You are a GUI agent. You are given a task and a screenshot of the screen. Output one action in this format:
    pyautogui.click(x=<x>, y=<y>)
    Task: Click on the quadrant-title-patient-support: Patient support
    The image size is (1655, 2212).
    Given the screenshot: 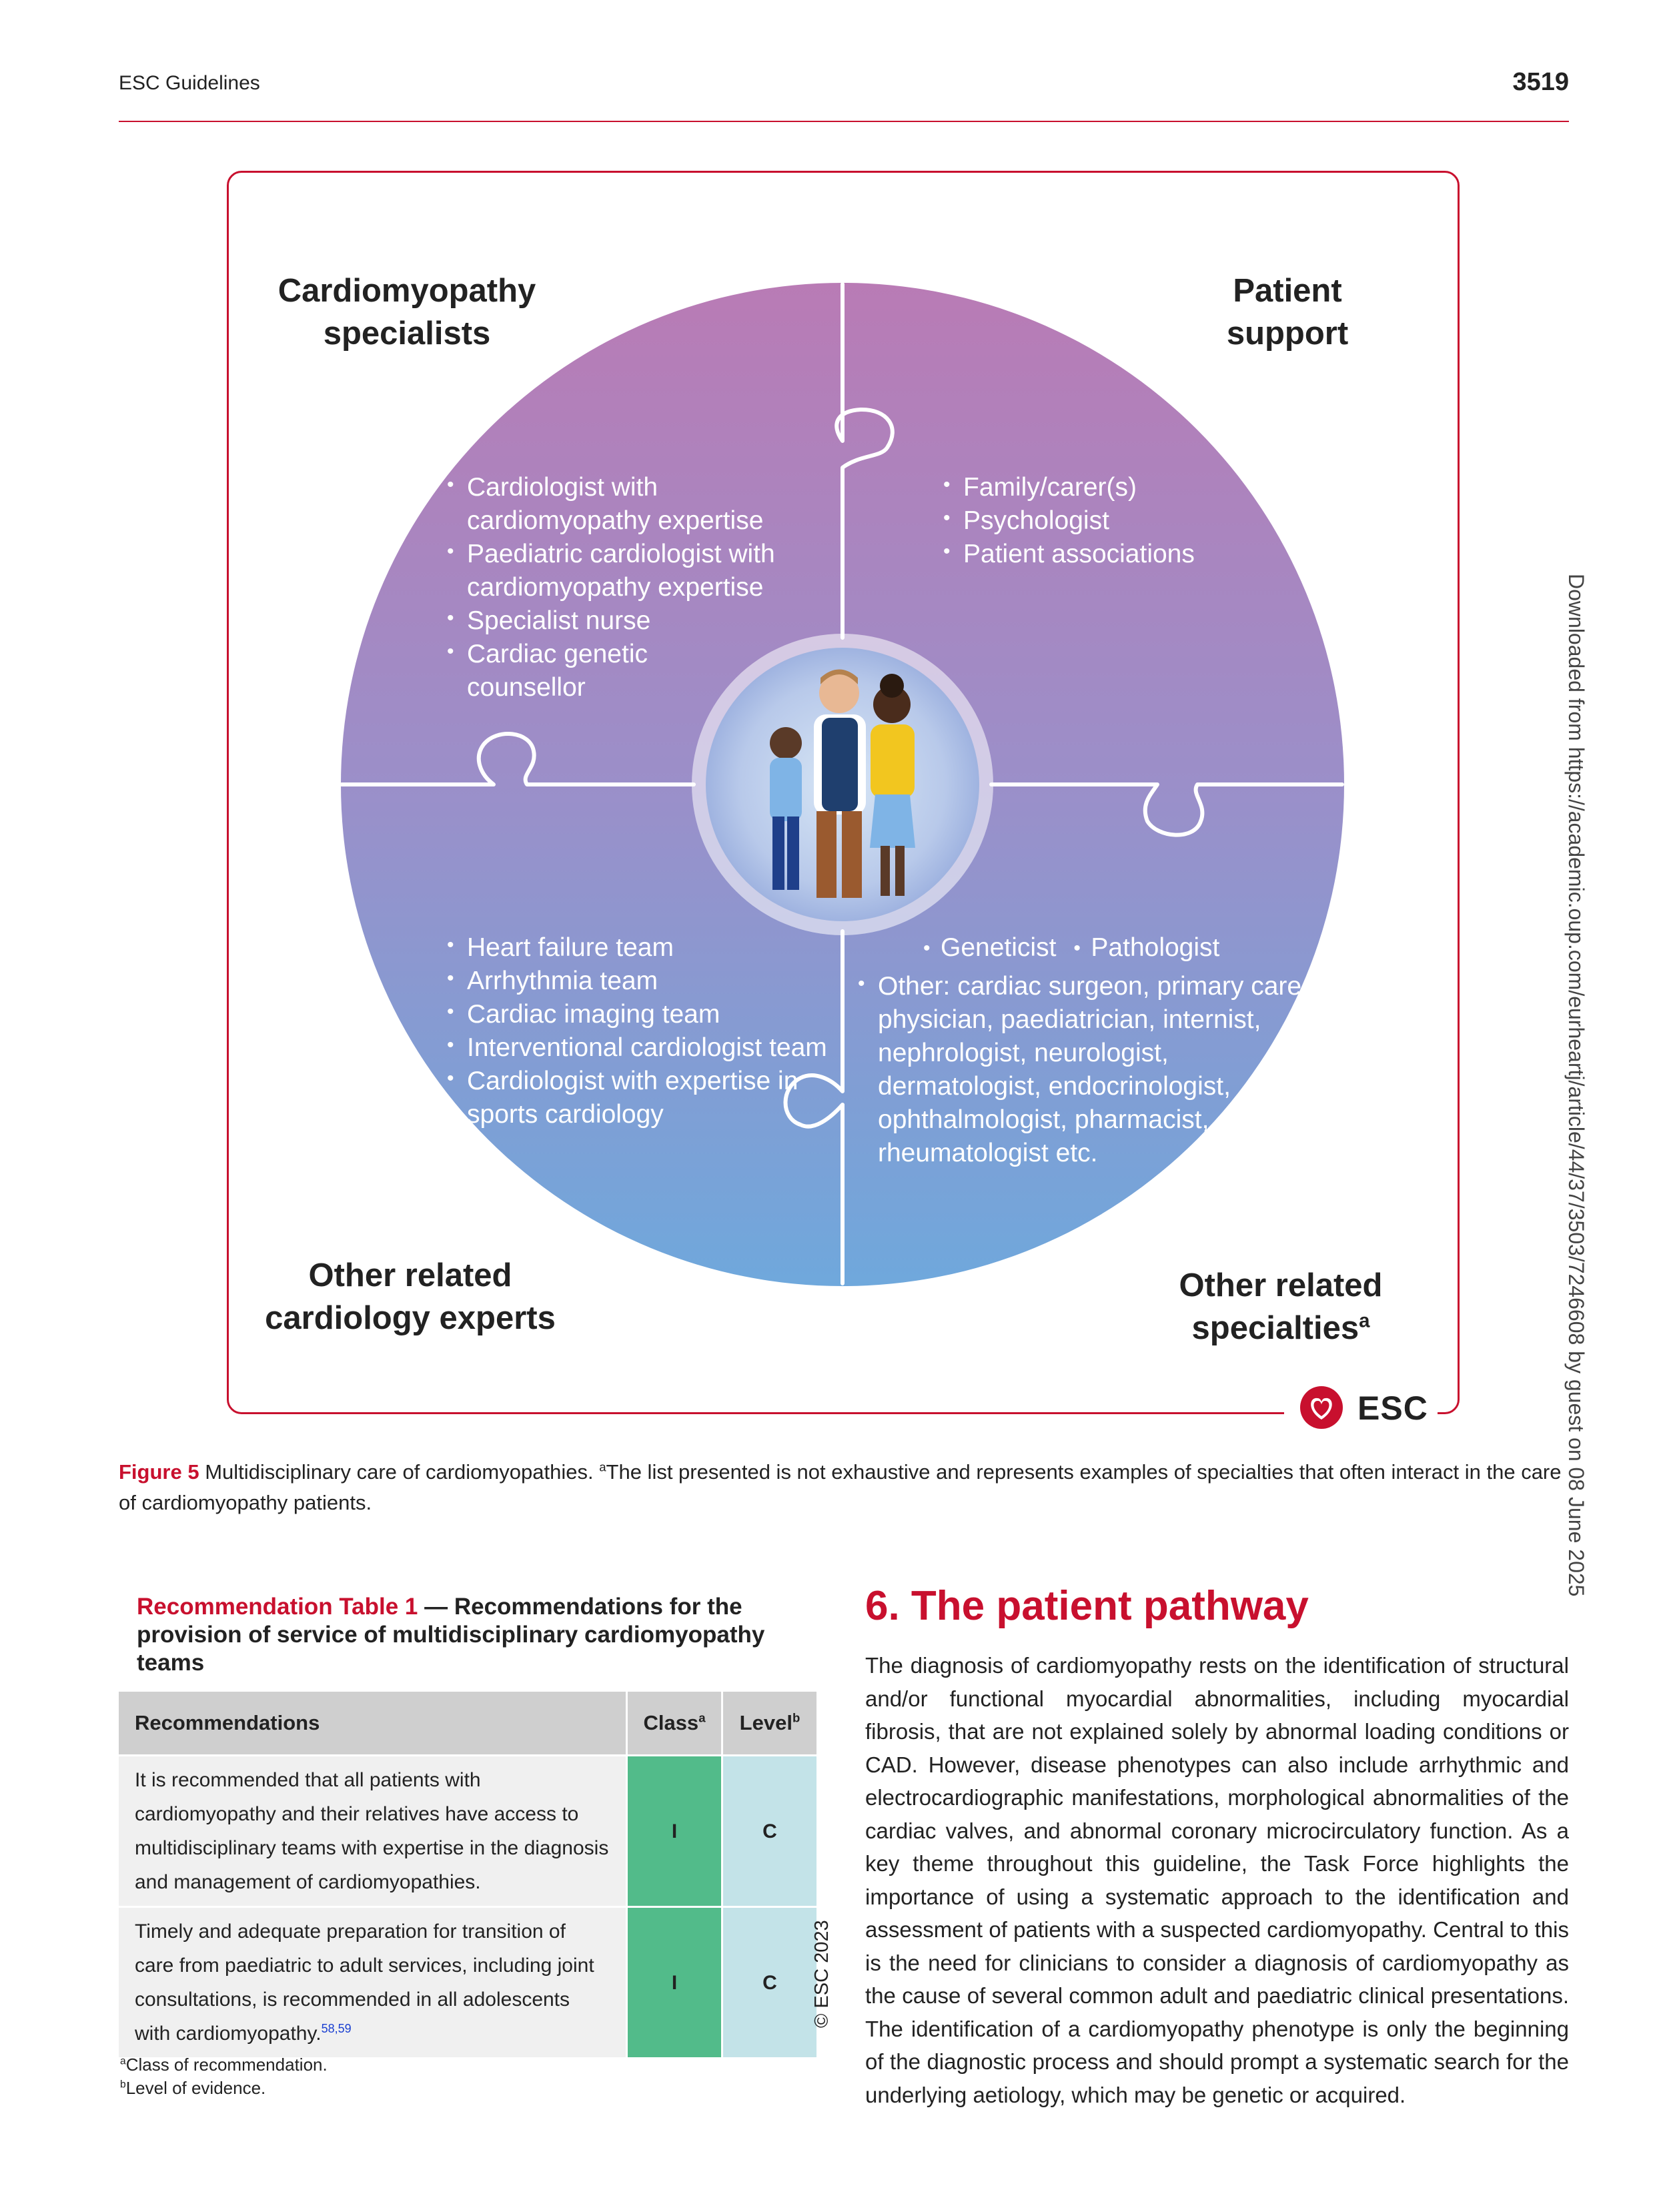 What is the action you would take?
    pyautogui.click(x=1287, y=312)
    